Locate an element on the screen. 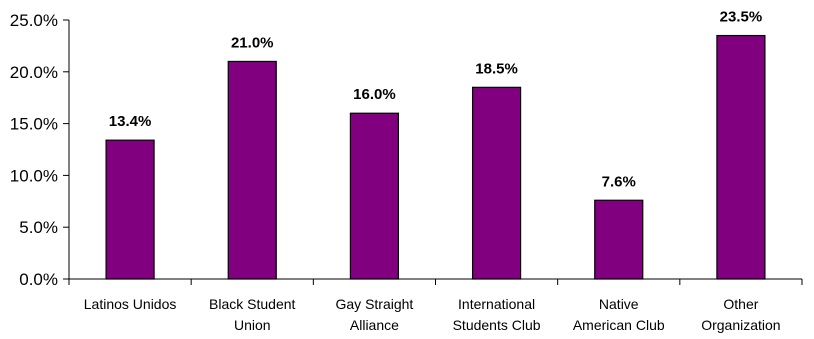 The height and width of the screenshot is (339, 814). category-label: American Club is located at coordinates (619, 325).